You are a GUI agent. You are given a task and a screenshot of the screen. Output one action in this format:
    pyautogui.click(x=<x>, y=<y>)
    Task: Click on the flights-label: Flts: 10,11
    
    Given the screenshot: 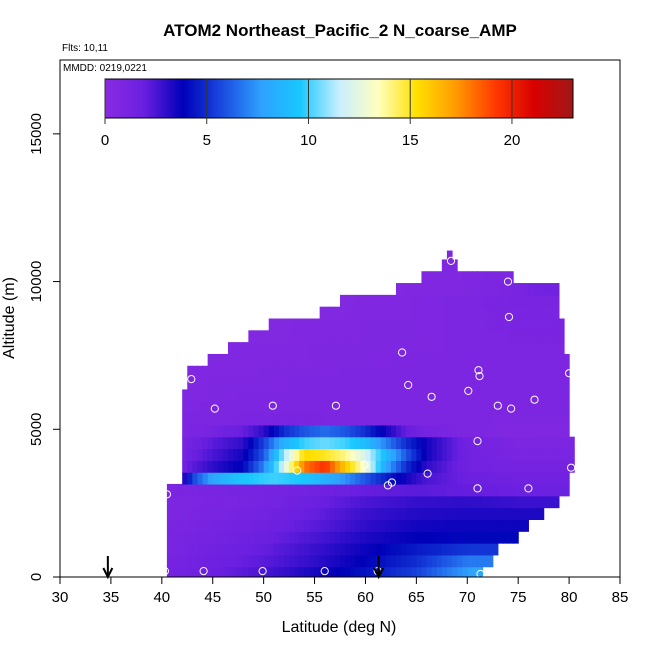 What is the action you would take?
    pyautogui.click(x=85, y=48)
    